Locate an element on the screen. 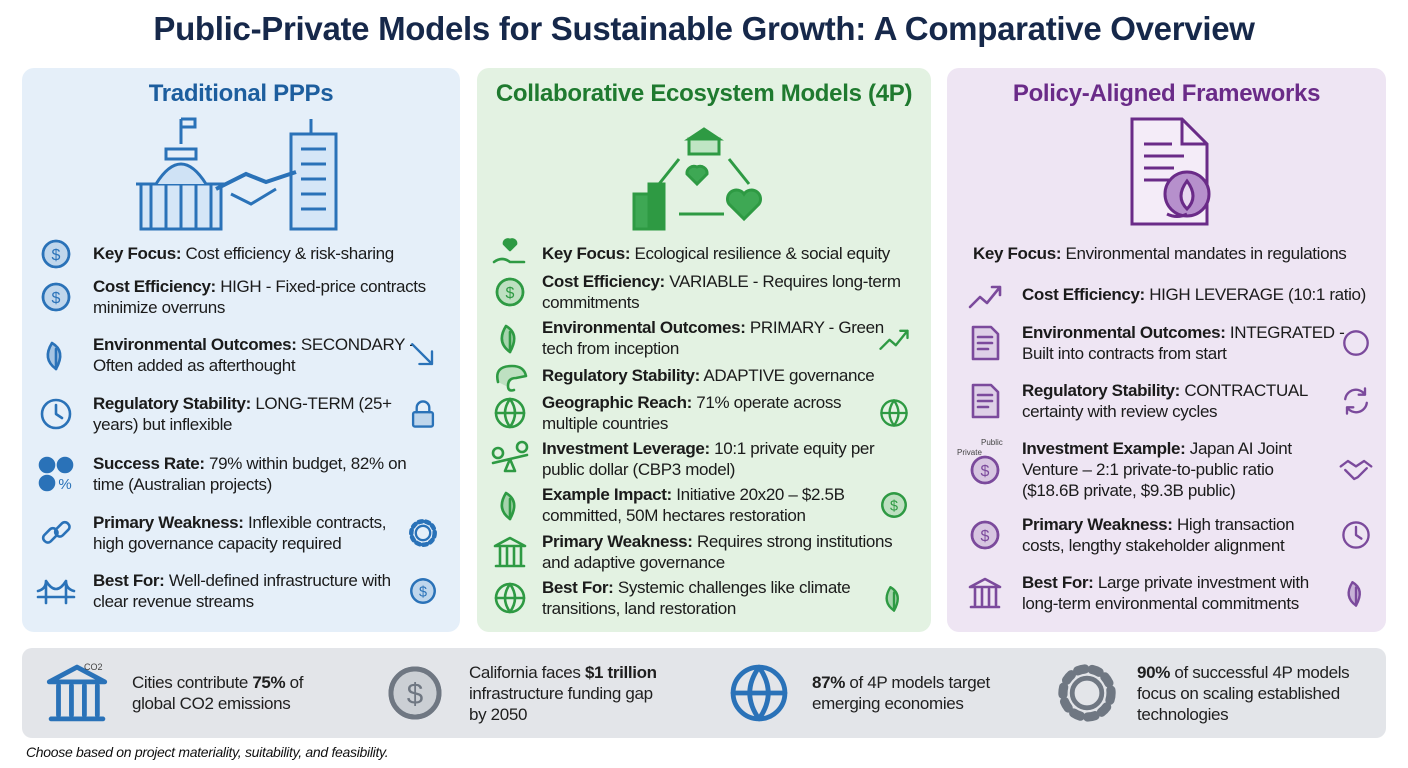 The width and height of the screenshot is (1408, 768). stat-segment: California faces is located at coordinates (527, 672).